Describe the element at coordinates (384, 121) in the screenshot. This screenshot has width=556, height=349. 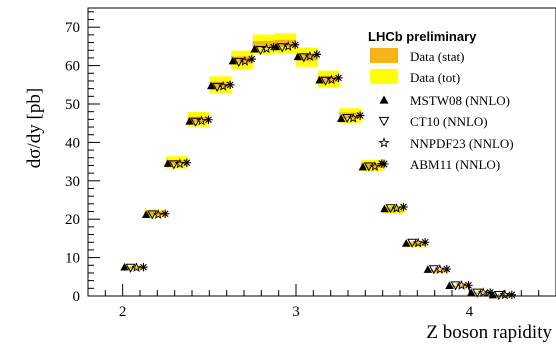
I see `legend-marker-open-triangle-down` at that location.